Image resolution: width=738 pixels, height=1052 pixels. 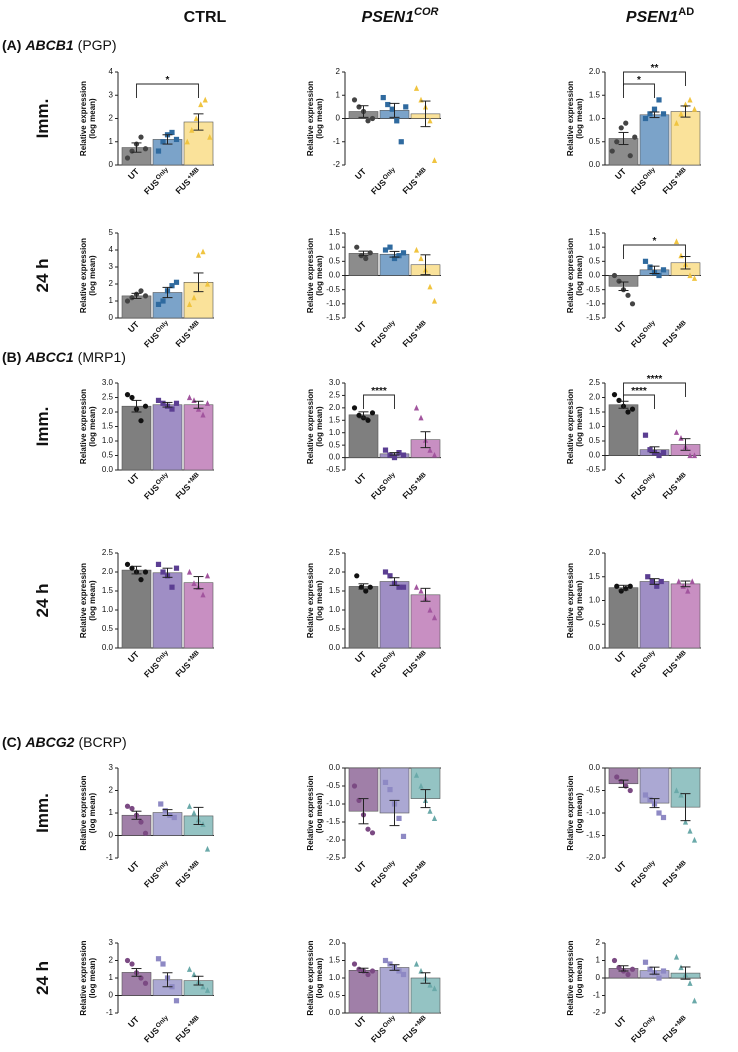 I want to click on column-header: CTRL, so click(x=205, y=17).